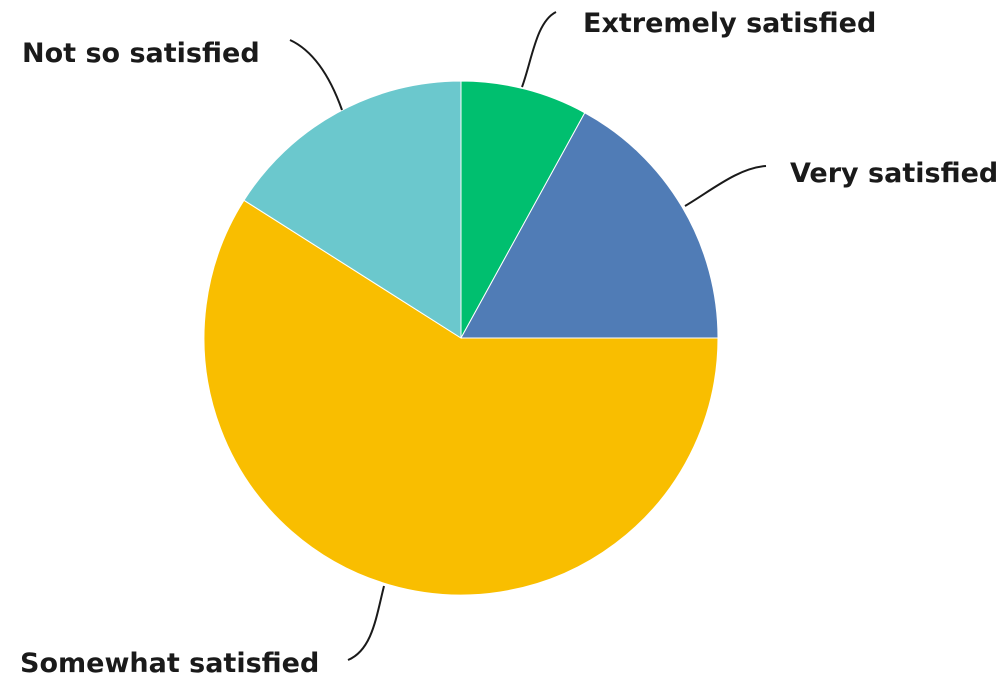  What do you see at coordinates (366, 623) in the screenshot?
I see `leader-line-somewhat-satisfied` at bounding box center [366, 623].